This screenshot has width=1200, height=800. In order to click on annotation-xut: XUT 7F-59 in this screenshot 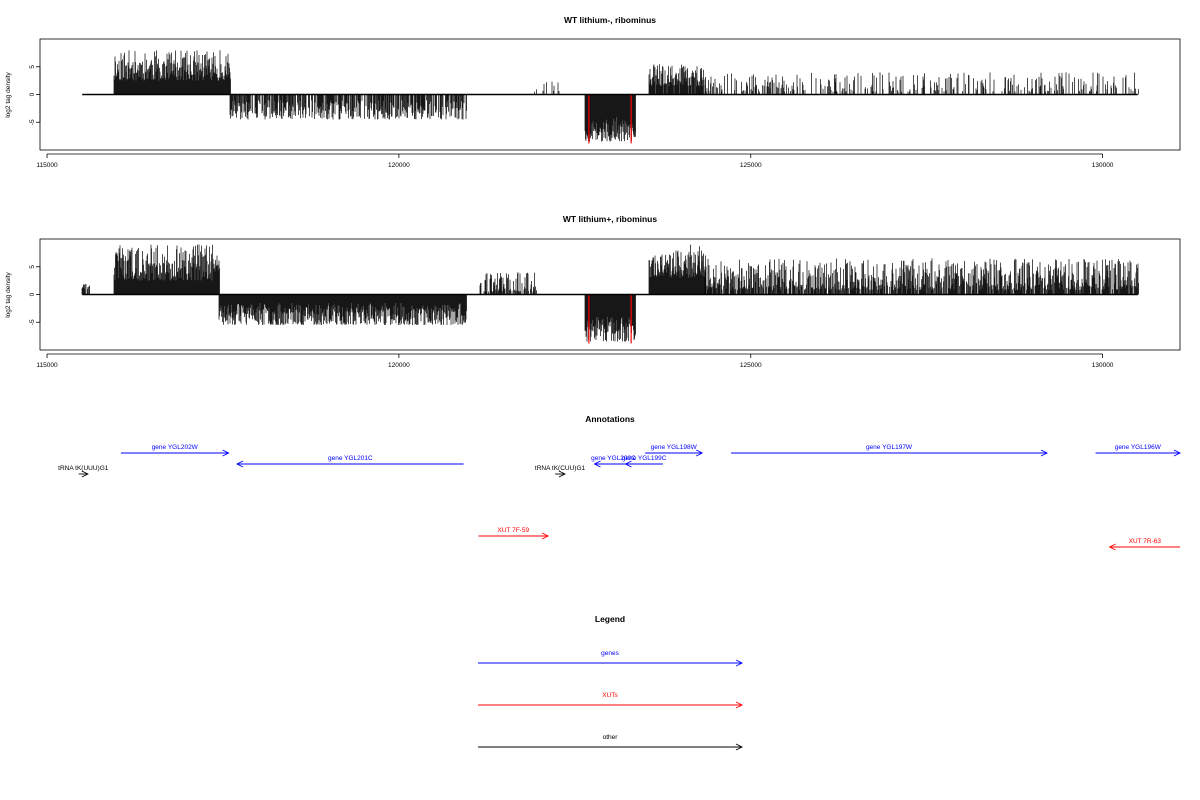, I will do `click(514, 533)`.